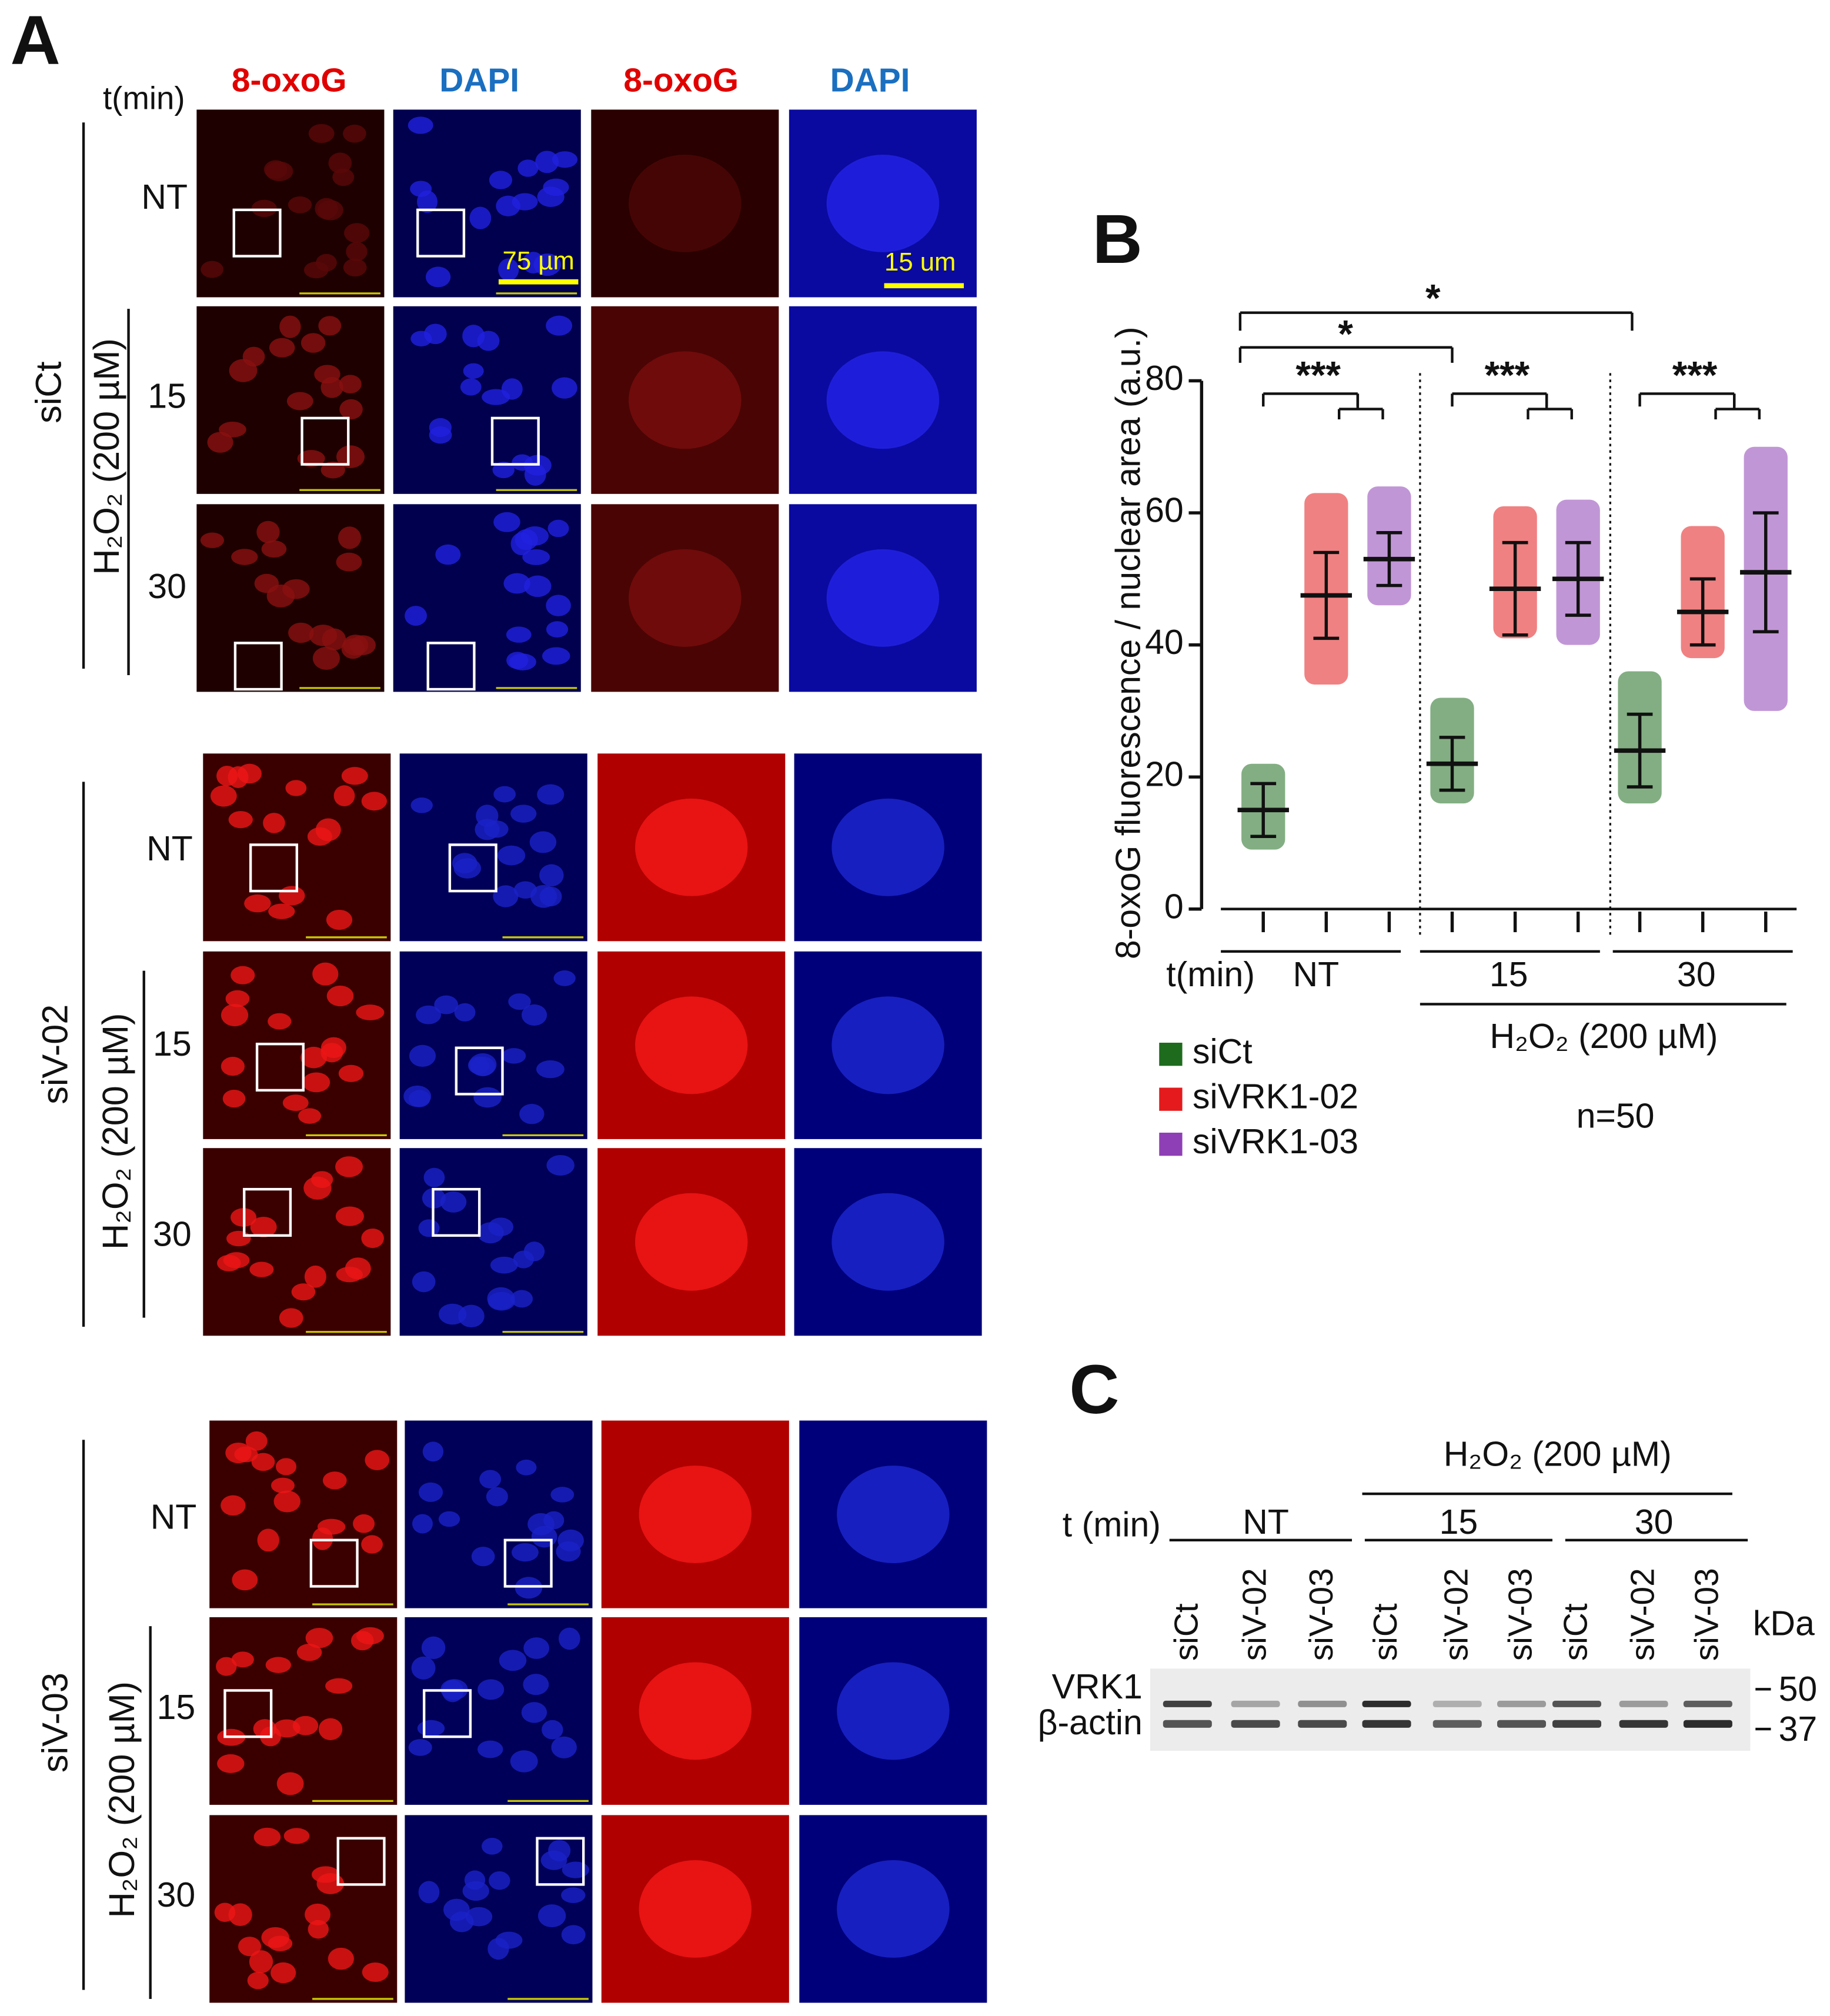 The image size is (1830, 2016). Describe the element at coordinates (289, 80) in the screenshot. I see `column-header: 8-oxoG` at that location.